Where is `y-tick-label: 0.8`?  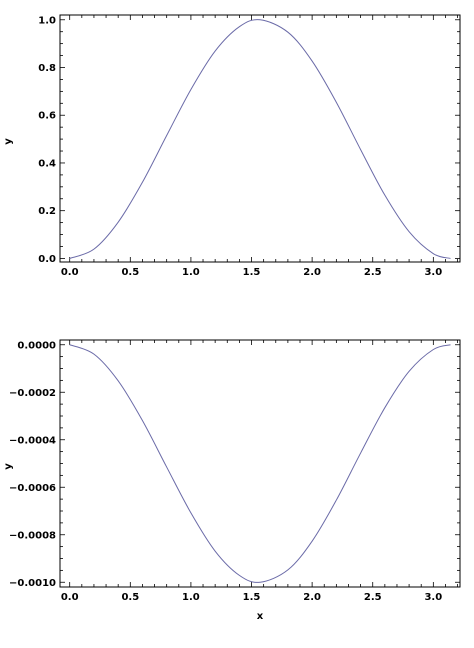 y-tick-label: 0.8 is located at coordinates (47, 68).